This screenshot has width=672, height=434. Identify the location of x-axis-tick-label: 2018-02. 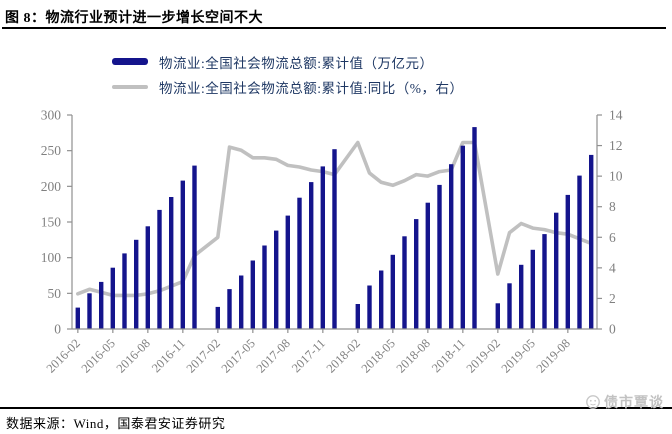
(343, 355).